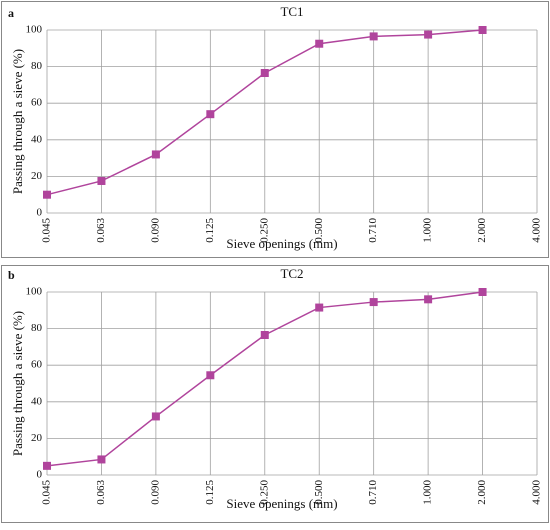  I want to click on panel-label: a, so click(11, 13).